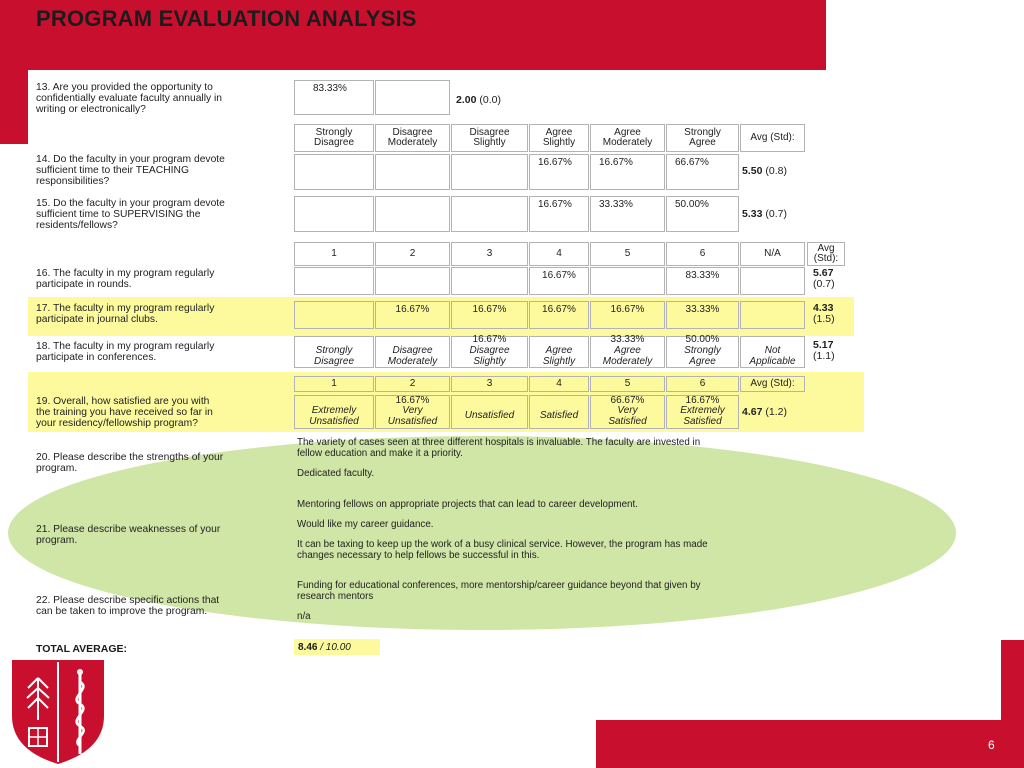 The image size is (1024, 768). Describe the element at coordinates (692, 162) in the screenshot. I see `q14-cell-value-6: 66.67%` at that location.